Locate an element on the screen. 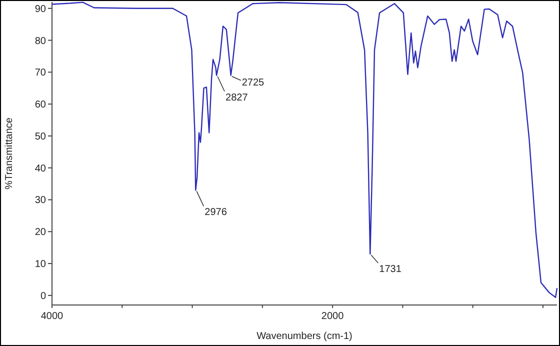 This screenshot has height=346, width=560. x-tick-label: 4000 is located at coordinates (52, 316).